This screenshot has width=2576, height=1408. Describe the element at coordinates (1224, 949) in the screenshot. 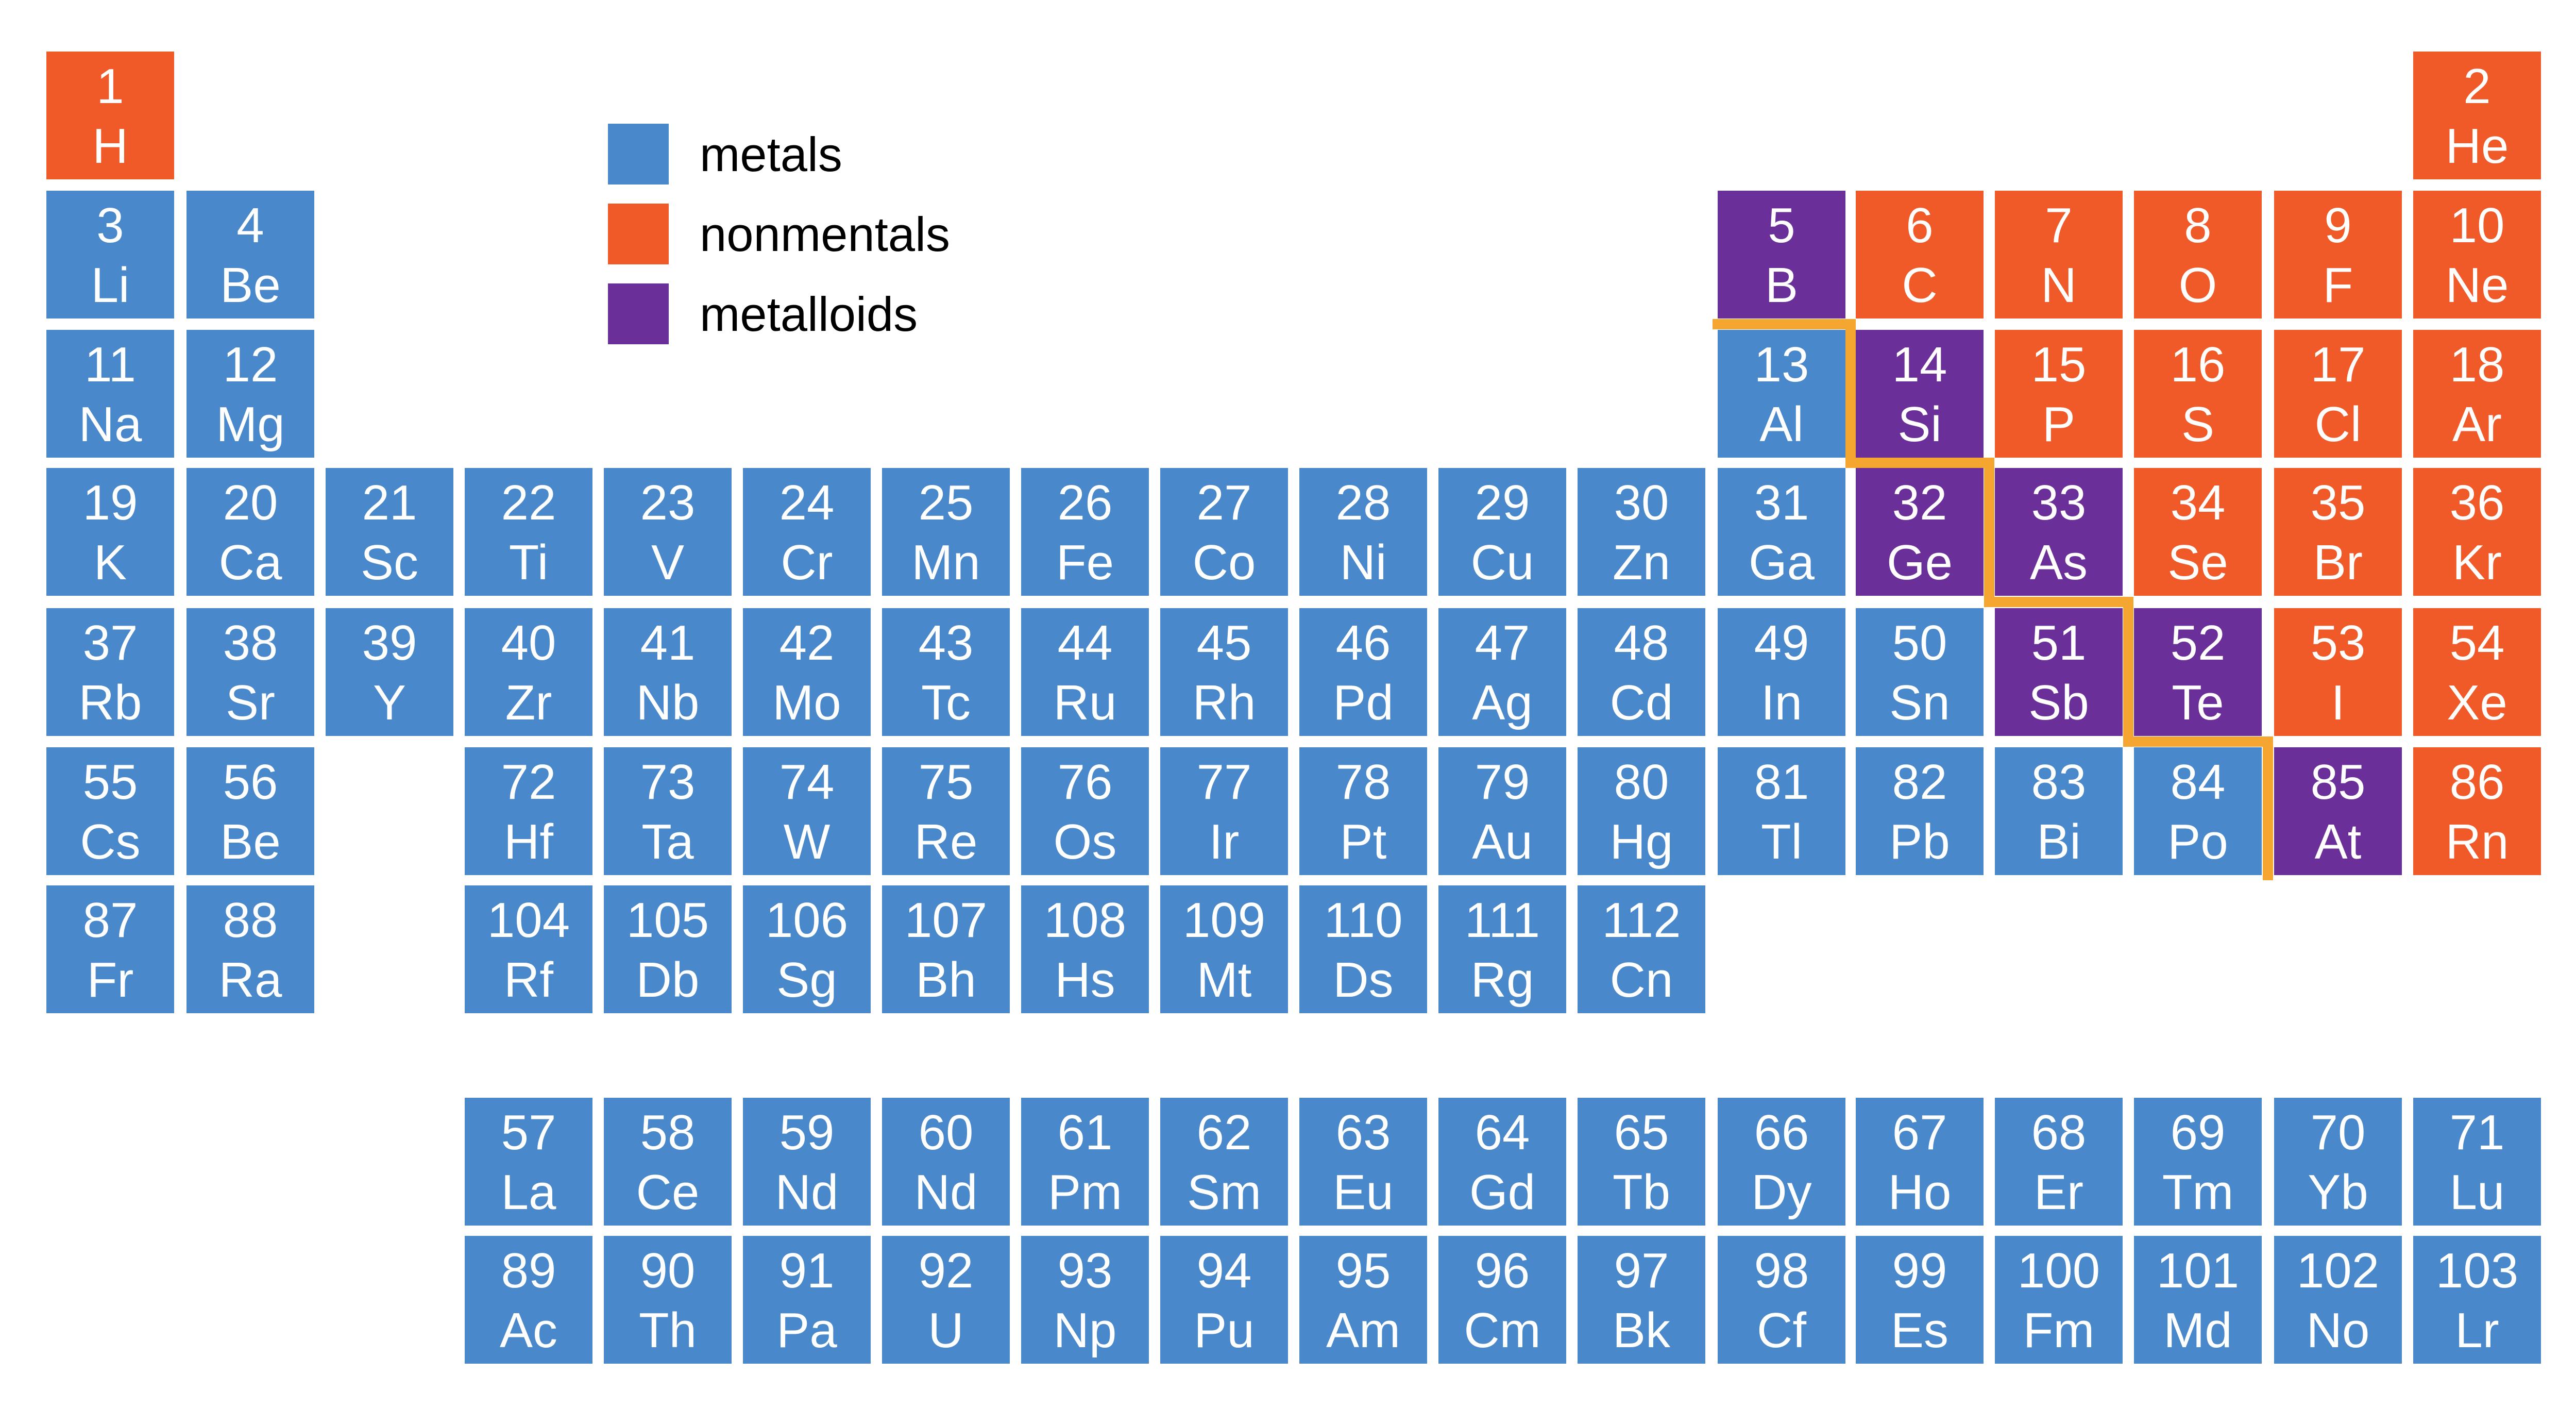

I see `element-cell-mt-109: 109 Mt` at that location.